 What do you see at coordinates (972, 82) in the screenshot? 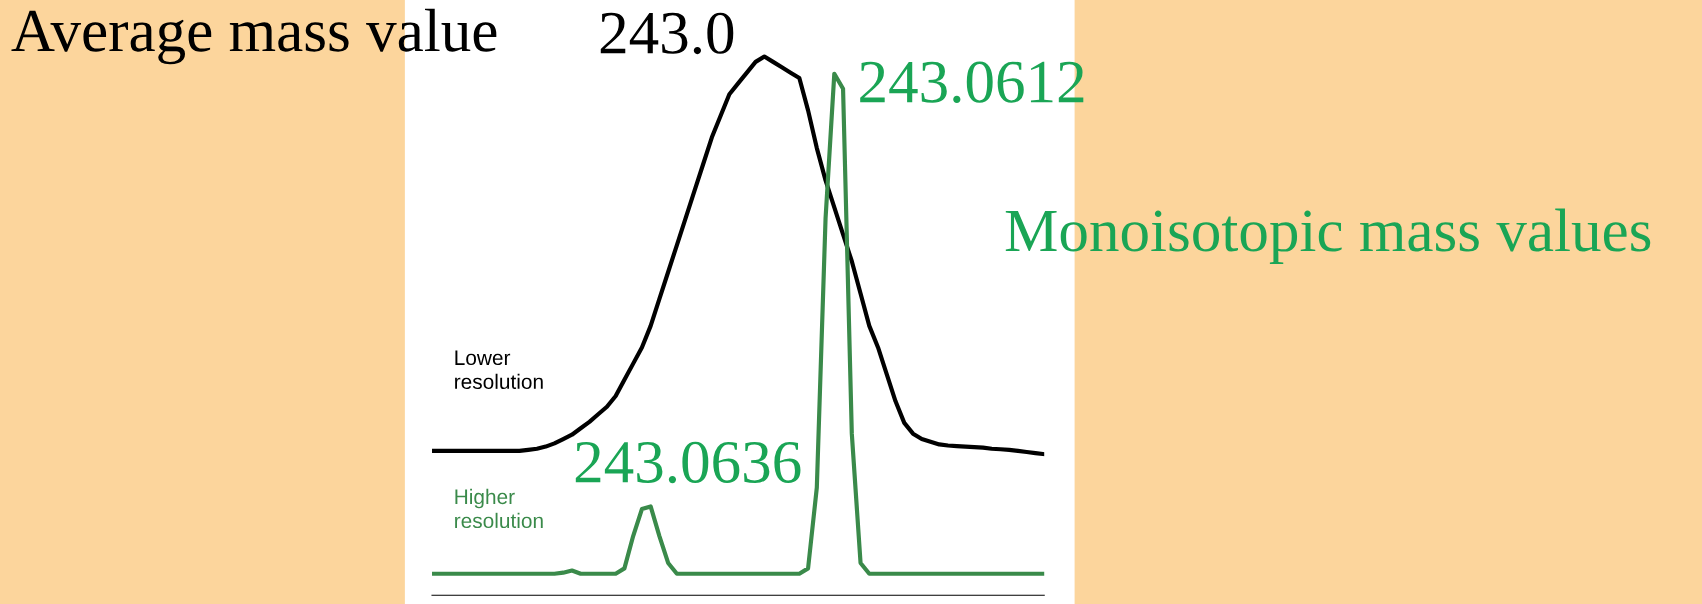
I see `annotation: 243.0612` at bounding box center [972, 82].